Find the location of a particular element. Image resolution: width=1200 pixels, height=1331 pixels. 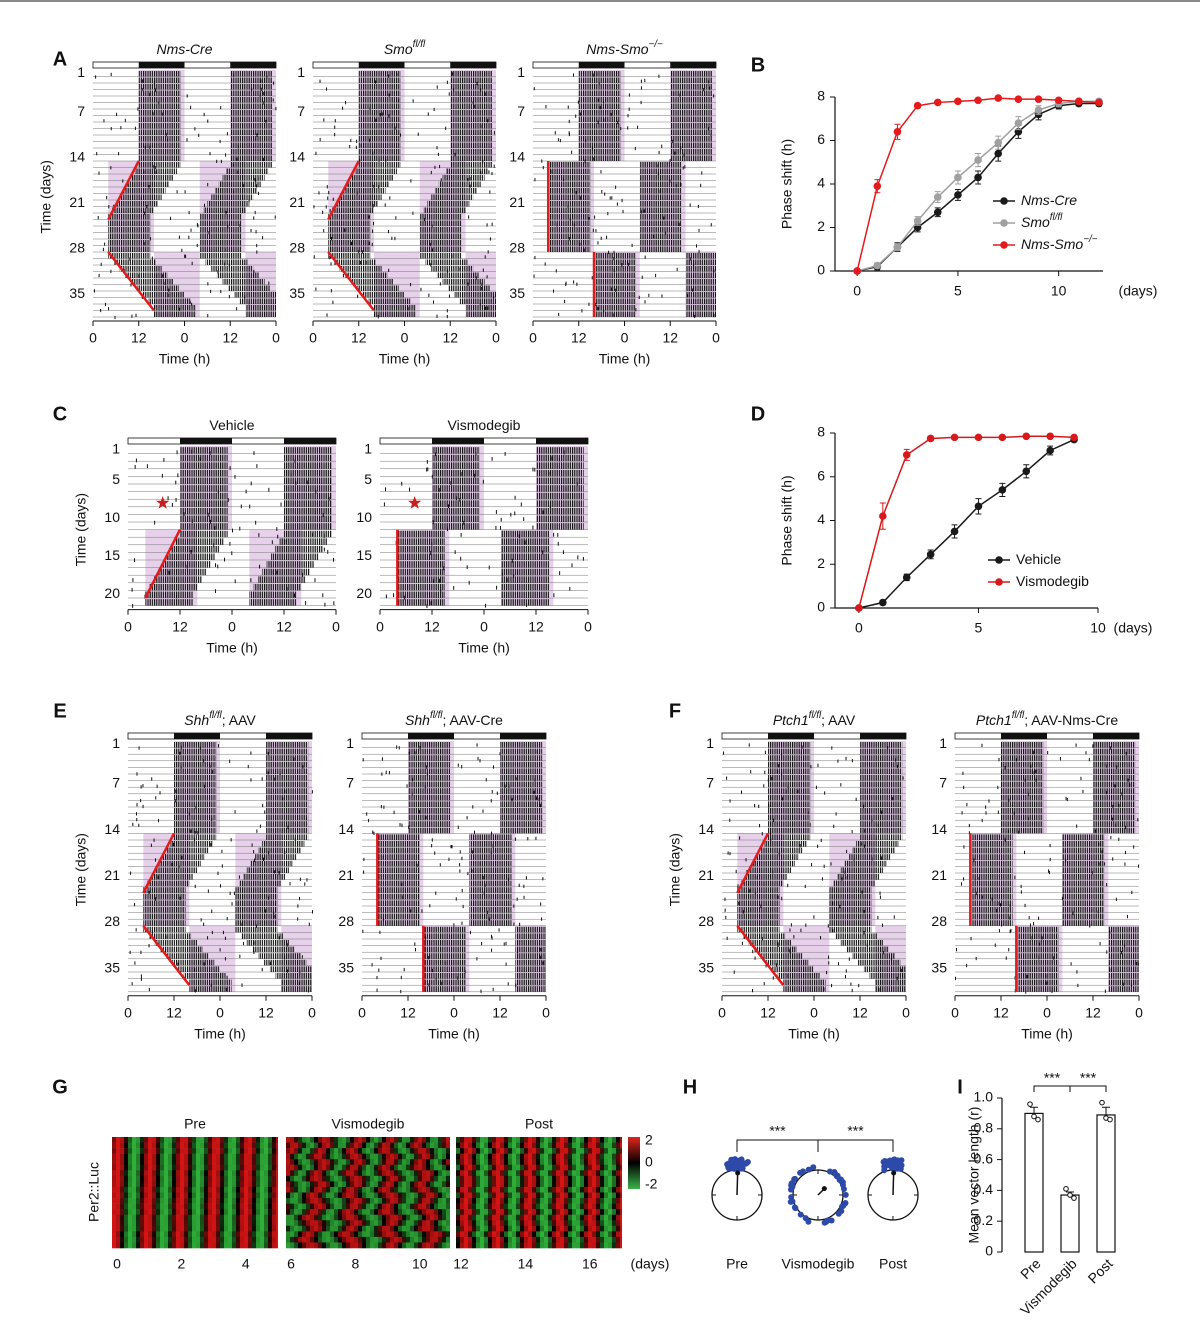

x-tick-label: 12 is located at coordinates (139, 338).